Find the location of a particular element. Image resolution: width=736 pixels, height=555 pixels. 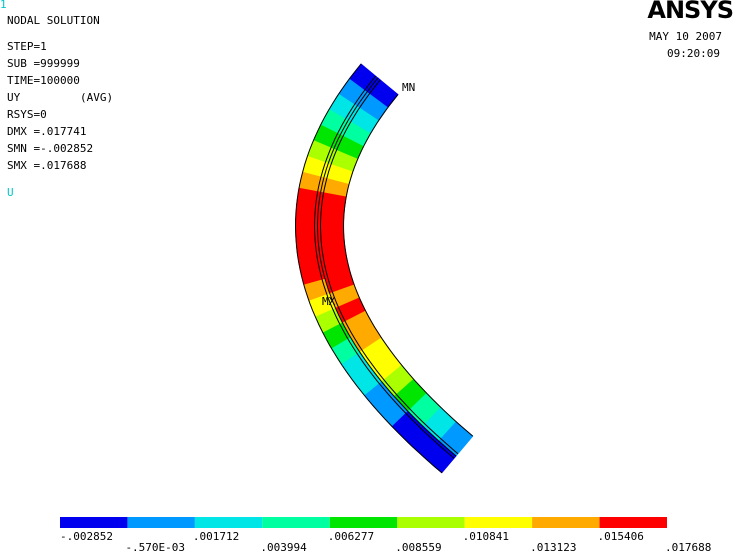

stat-line: SMN =-.002852 is located at coordinates (50, 148).